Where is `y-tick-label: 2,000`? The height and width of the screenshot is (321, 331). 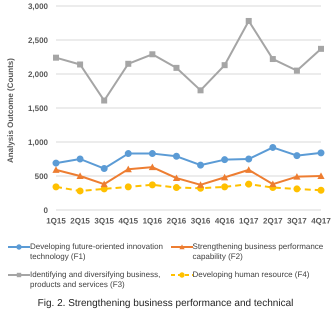 y-tick-label: 2,000 is located at coordinates (38, 74).